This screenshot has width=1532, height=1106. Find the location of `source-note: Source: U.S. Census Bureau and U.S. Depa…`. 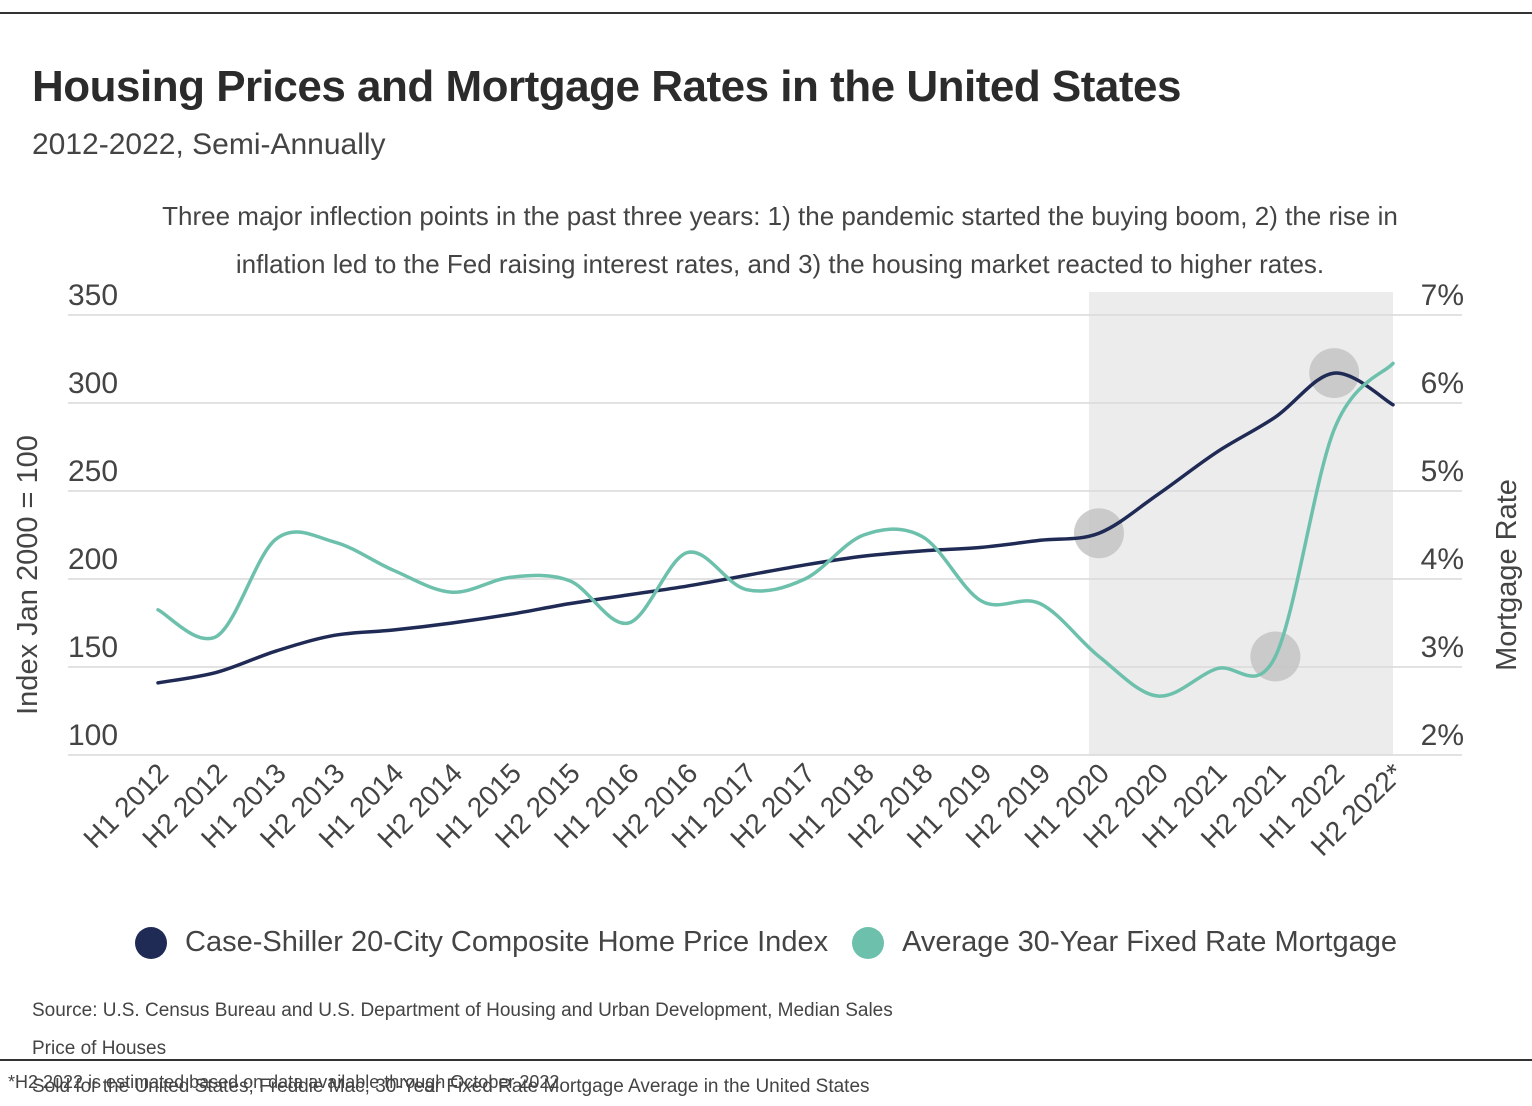

source-note: Source: U.S. Census Bureau and U.S. Depa… is located at coordinates (482, 1049).